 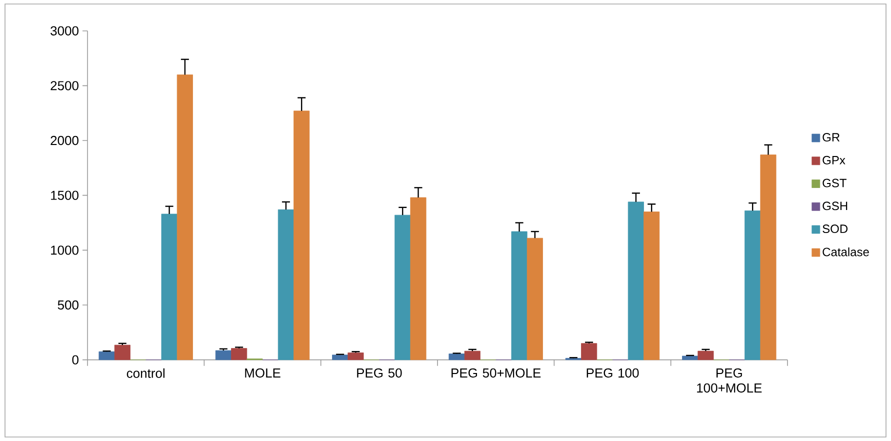 What do you see at coordinates (64, 141) in the screenshot?
I see `y-tick-label: 2000` at bounding box center [64, 141].